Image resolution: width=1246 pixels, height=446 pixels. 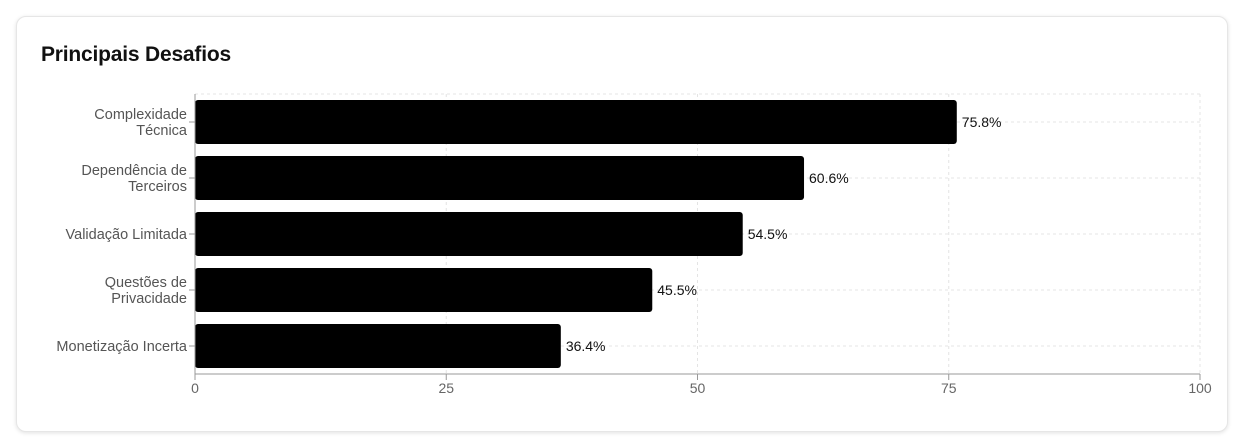 I want to click on category-label: Dependência de, so click(x=134, y=171).